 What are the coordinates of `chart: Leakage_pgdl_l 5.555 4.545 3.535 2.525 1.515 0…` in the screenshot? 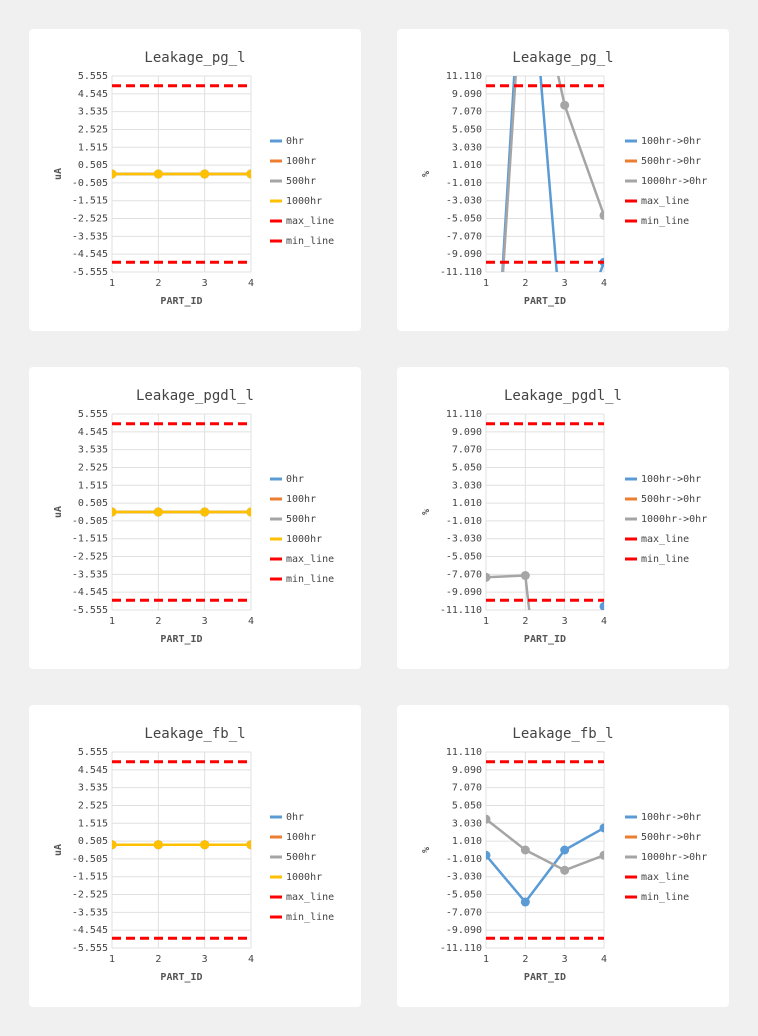 It's located at (193, 516).